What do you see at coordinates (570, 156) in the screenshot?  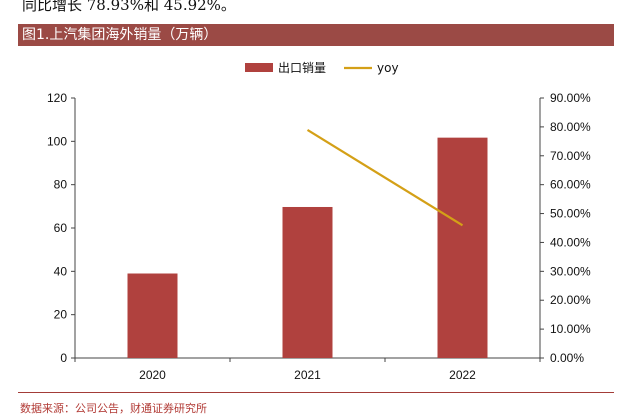 I see `y2-tick-label: 70.00%` at bounding box center [570, 156].